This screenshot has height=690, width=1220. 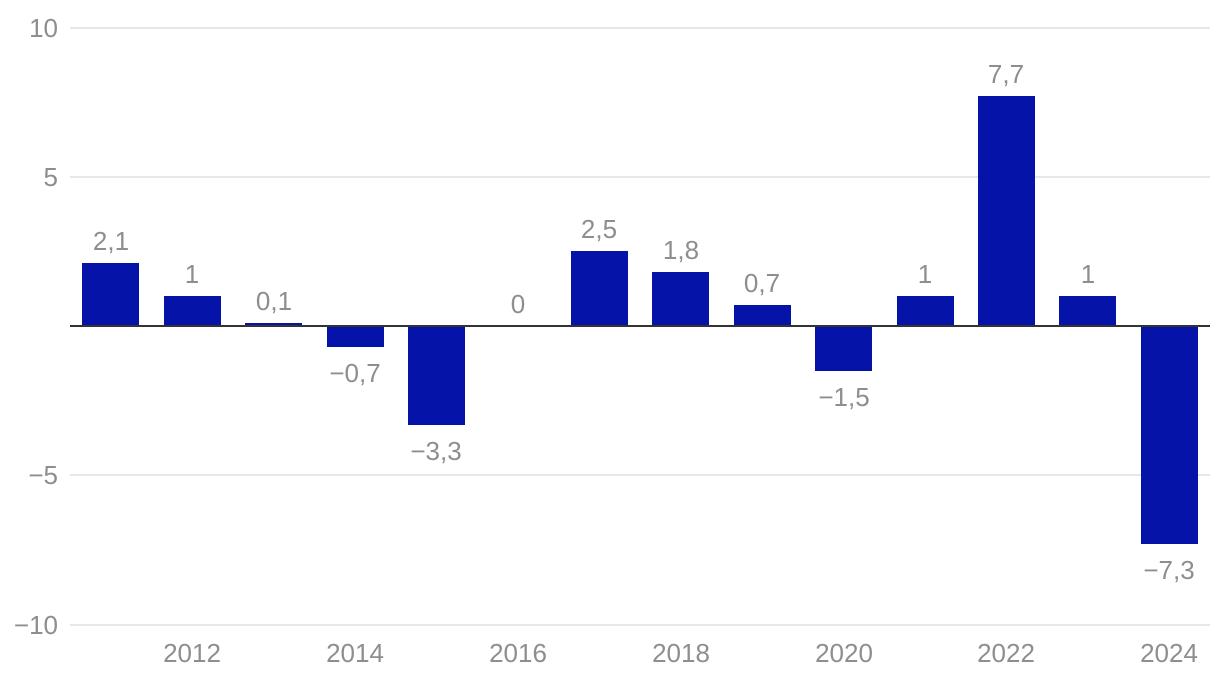 What do you see at coordinates (50, 177) in the screenshot?
I see `y-axis-tick-label: 5` at bounding box center [50, 177].